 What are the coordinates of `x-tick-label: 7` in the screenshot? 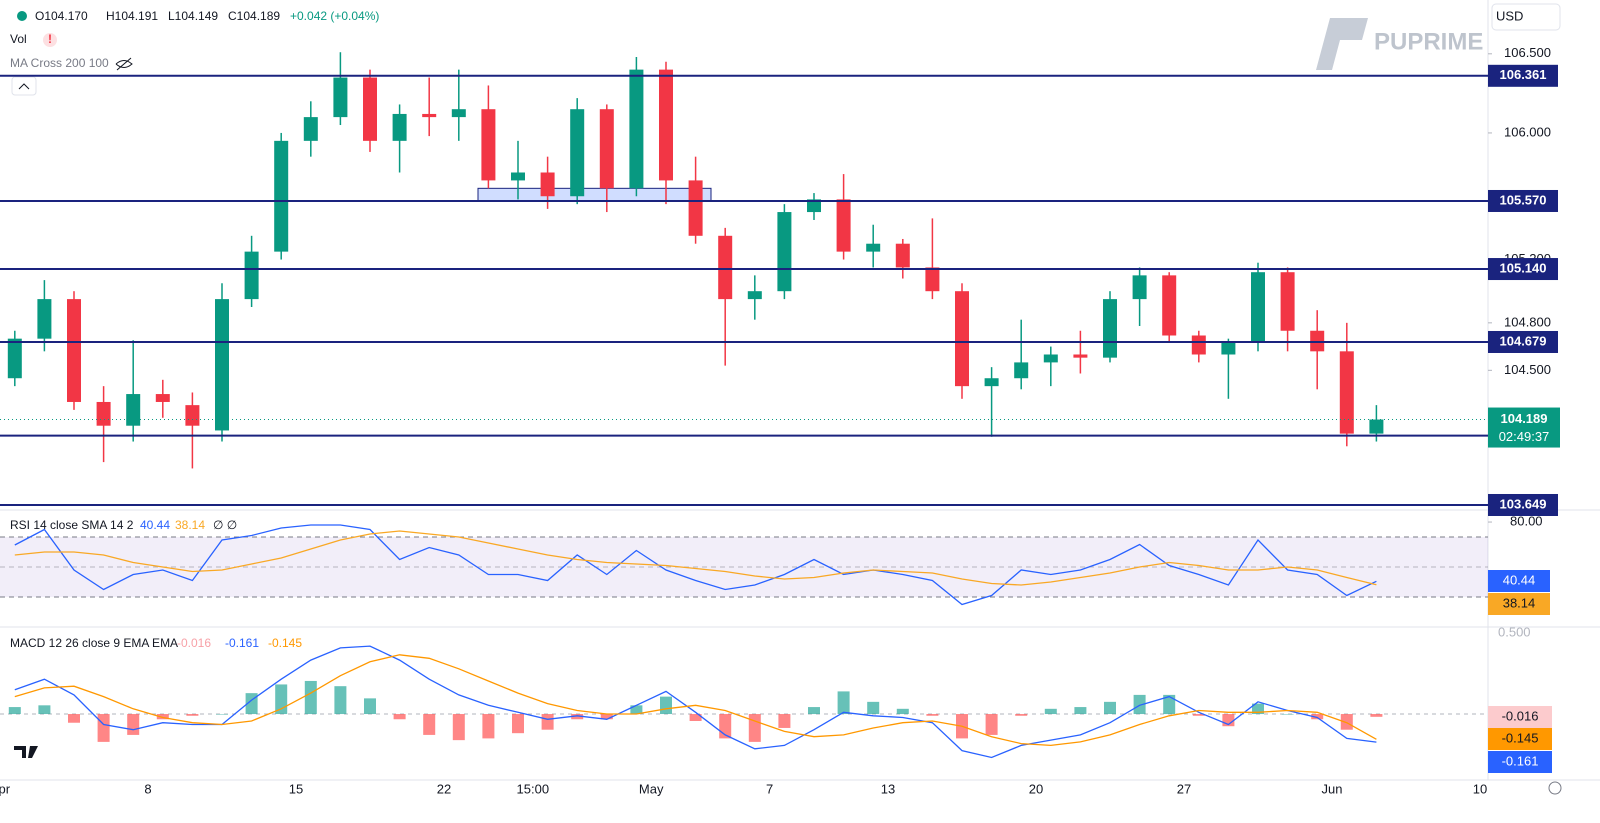 It's located at (769, 788).